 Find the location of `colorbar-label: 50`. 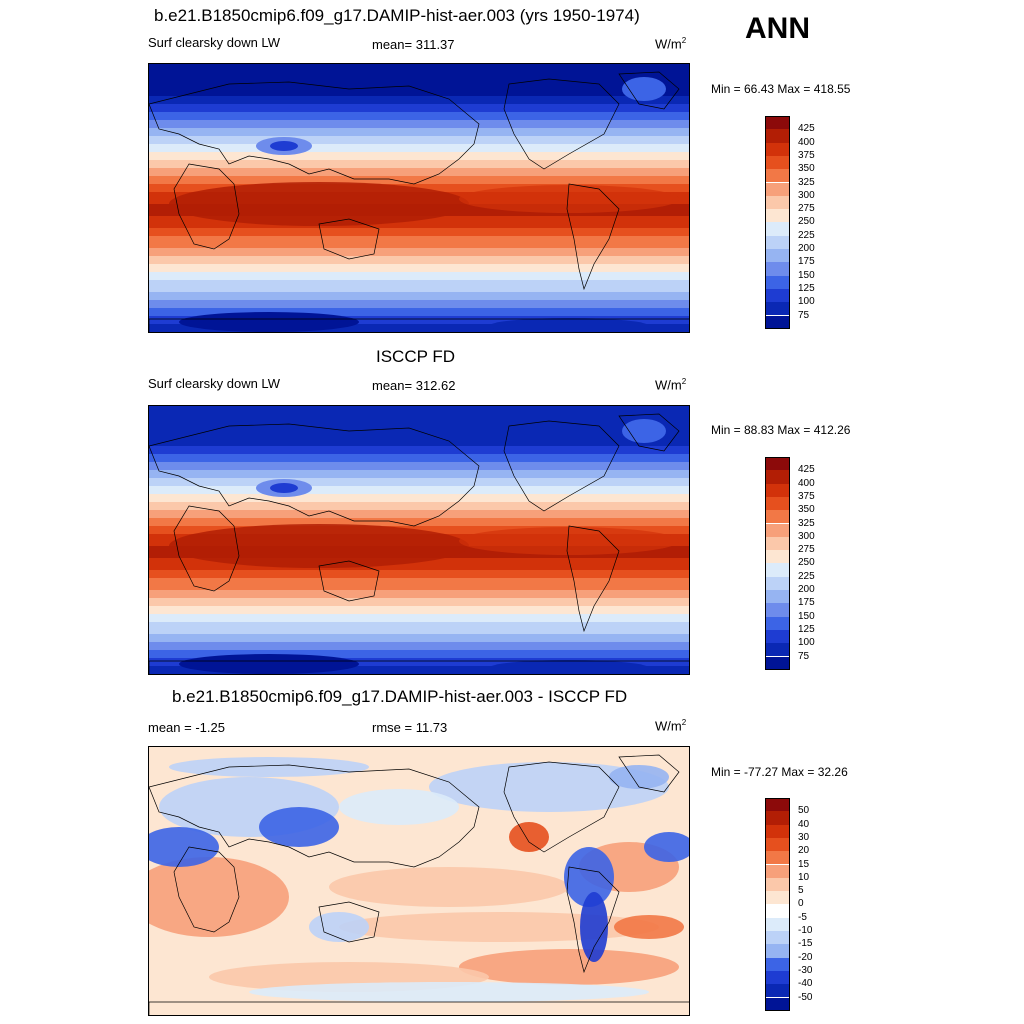

colorbar-label: 50 is located at coordinates (804, 811).